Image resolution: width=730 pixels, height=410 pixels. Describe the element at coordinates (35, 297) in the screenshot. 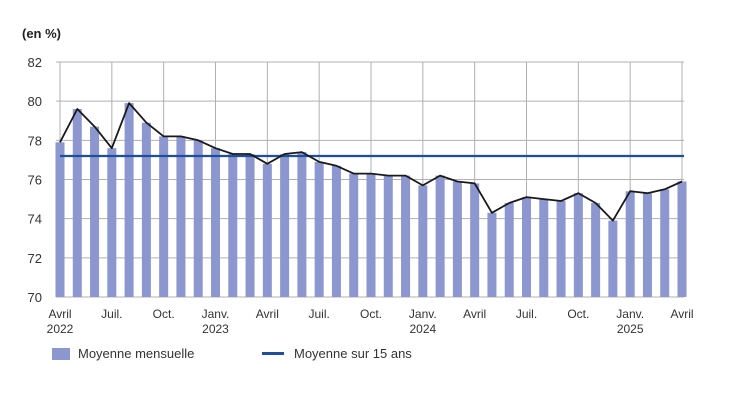

I see `y-tick-label: 70` at that location.